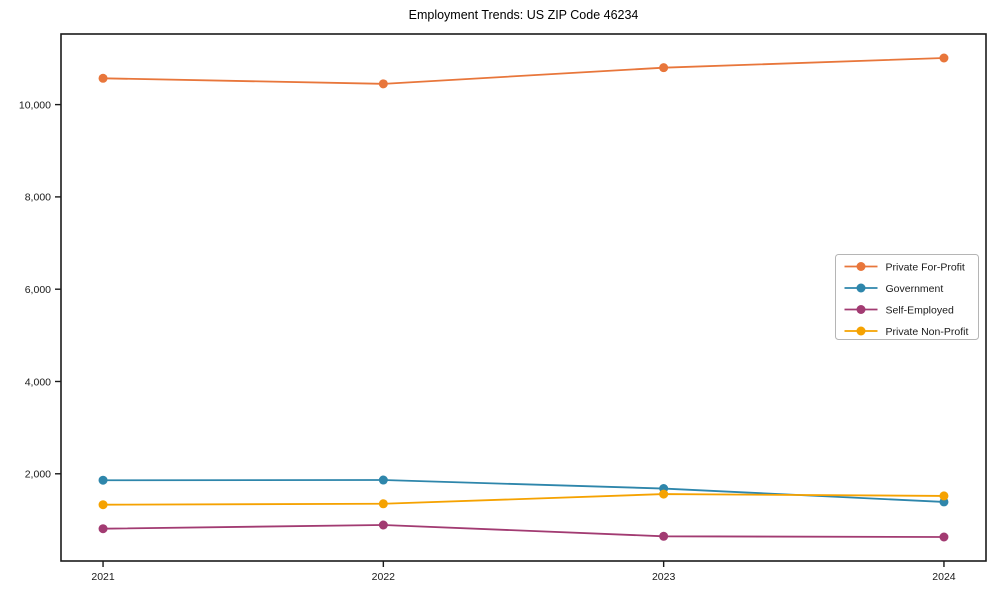 Image resolution: width=1000 pixels, height=600 pixels. What do you see at coordinates (38, 475) in the screenshot?
I see `y-axis-tick-label: 2,000` at bounding box center [38, 475].